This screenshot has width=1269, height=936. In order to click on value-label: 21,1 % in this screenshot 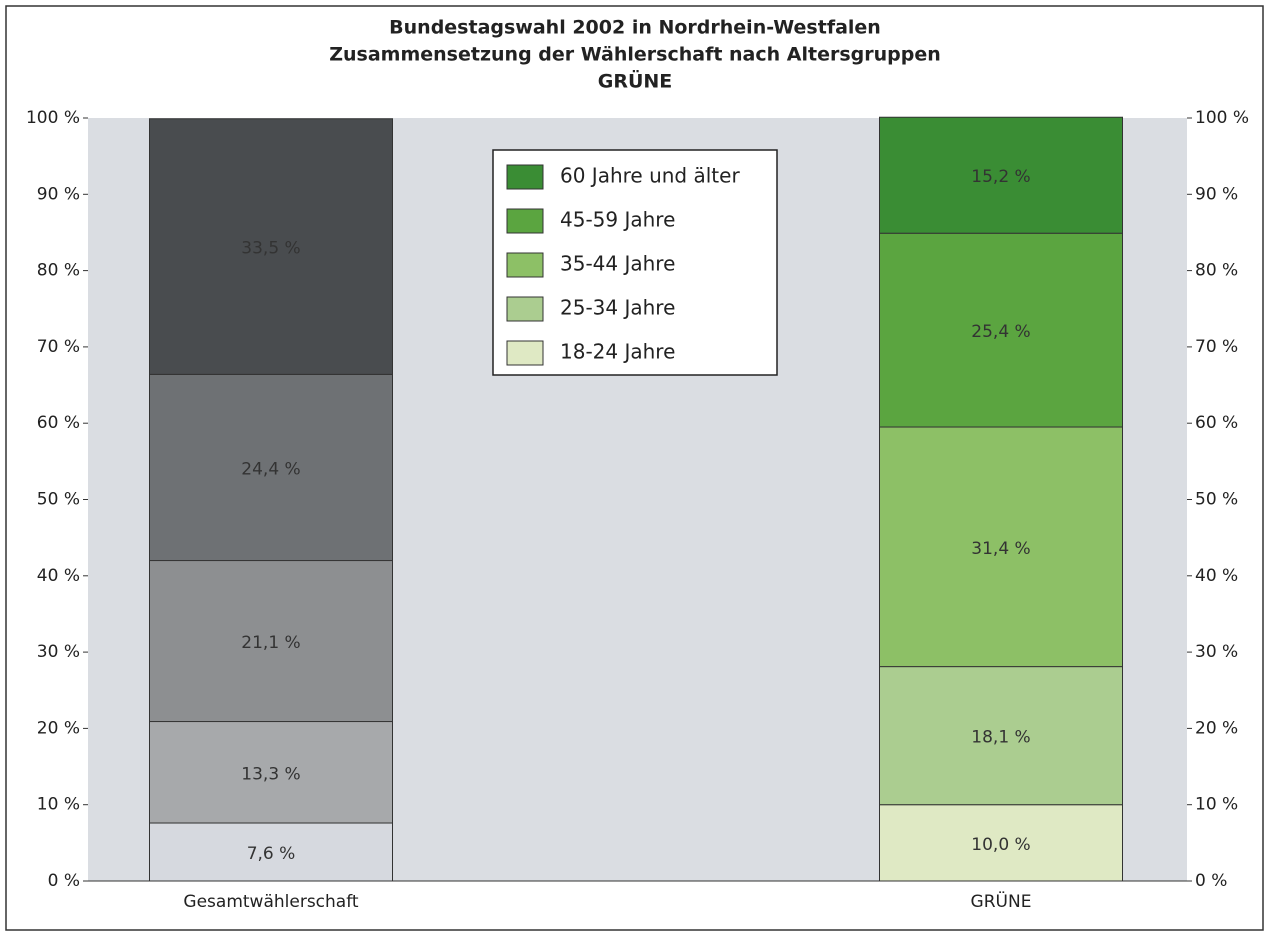, I will do `click(270, 643)`.